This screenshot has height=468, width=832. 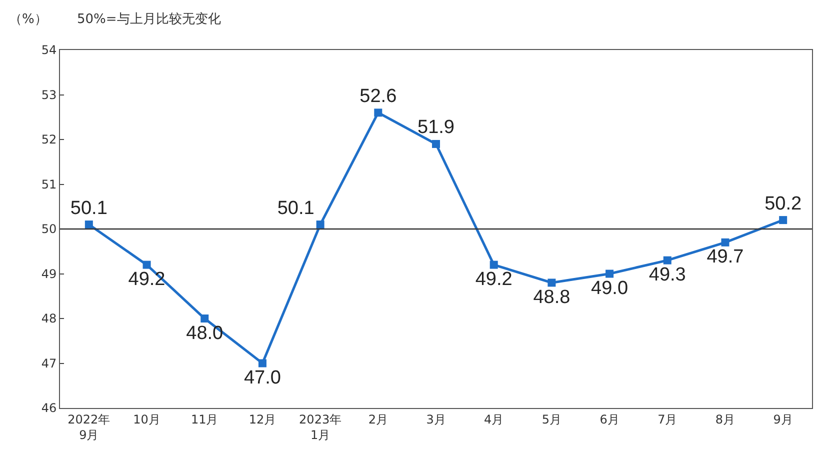 What do you see at coordinates (320, 427) in the screenshot?
I see `x-tick-label: 2023年 1月` at bounding box center [320, 427].